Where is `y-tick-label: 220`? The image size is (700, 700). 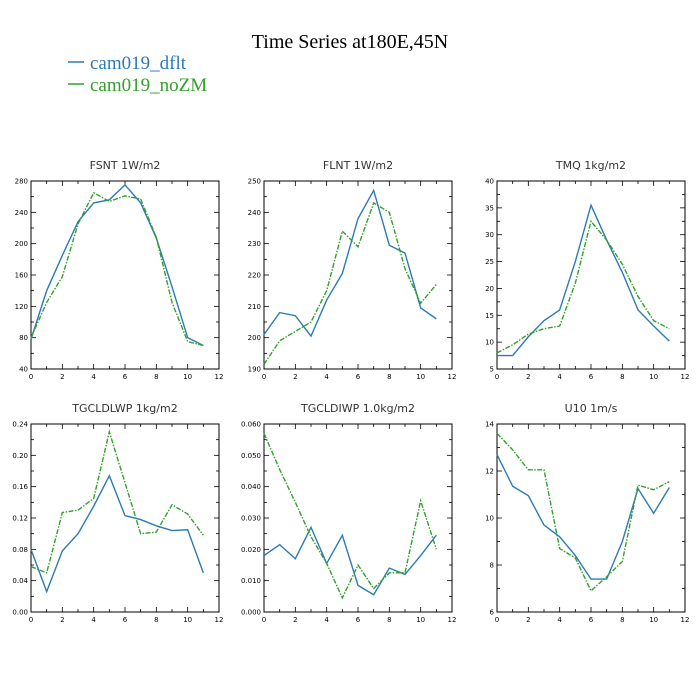
y-tick-label: 220 is located at coordinates (254, 276).